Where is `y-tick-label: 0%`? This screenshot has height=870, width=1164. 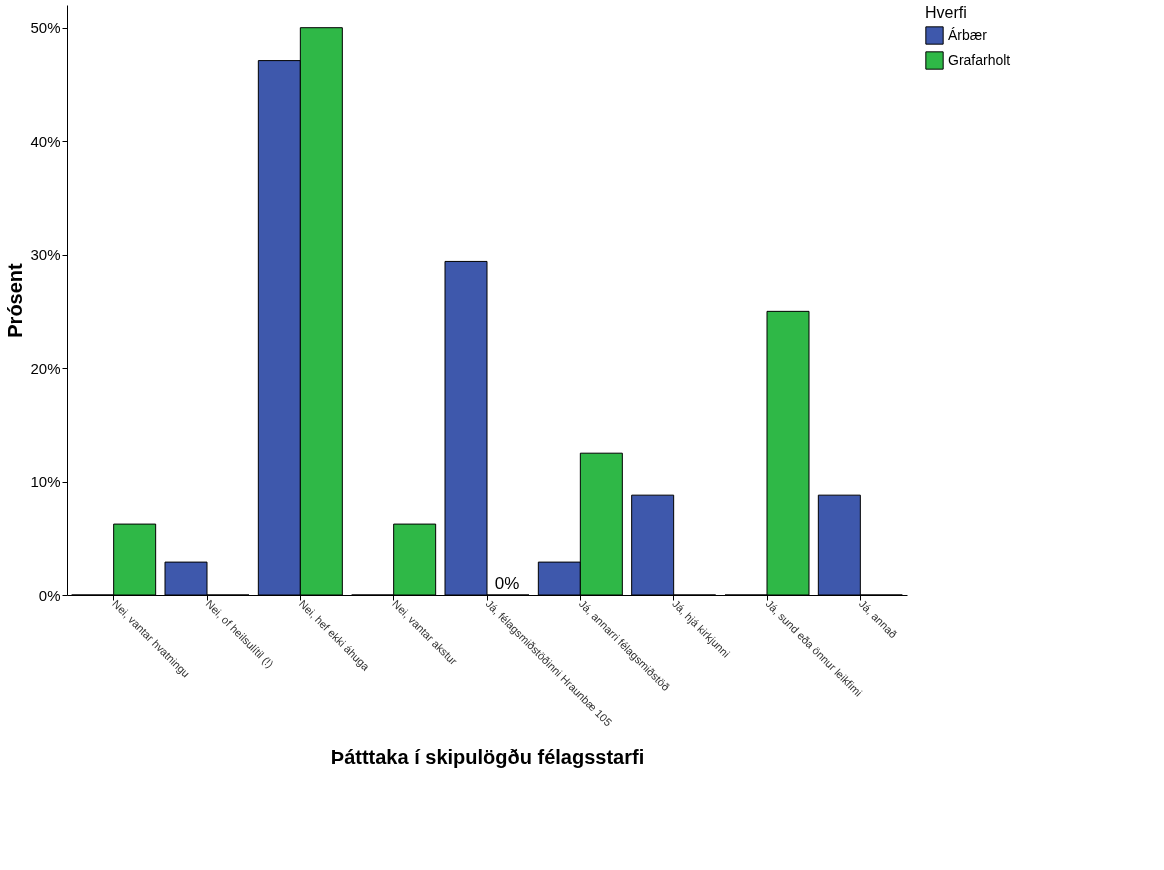 y-tick-label: 0% is located at coordinates (49, 595).